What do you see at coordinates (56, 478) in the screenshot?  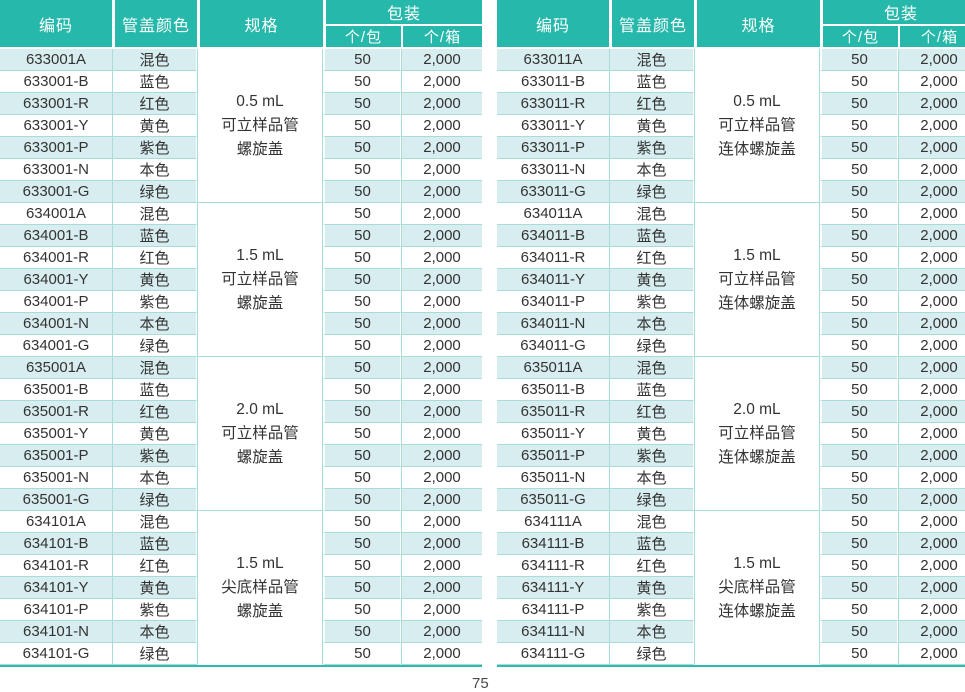 I see `cell-code: 635001-N` at bounding box center [56, 478].